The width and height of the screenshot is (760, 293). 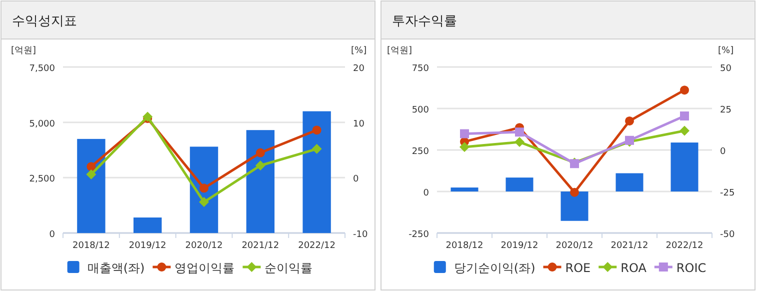 What do you see at coordinates (44, 21) in the screenshot?
I see `chart-title: 수익성지표` at bounding box center [44, 21].